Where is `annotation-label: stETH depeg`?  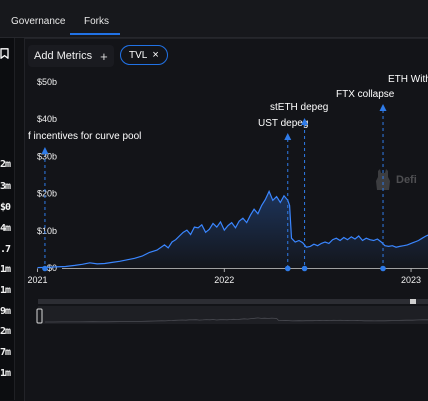
annotation-label: stETH depeg is located at coordinates (299, 107).